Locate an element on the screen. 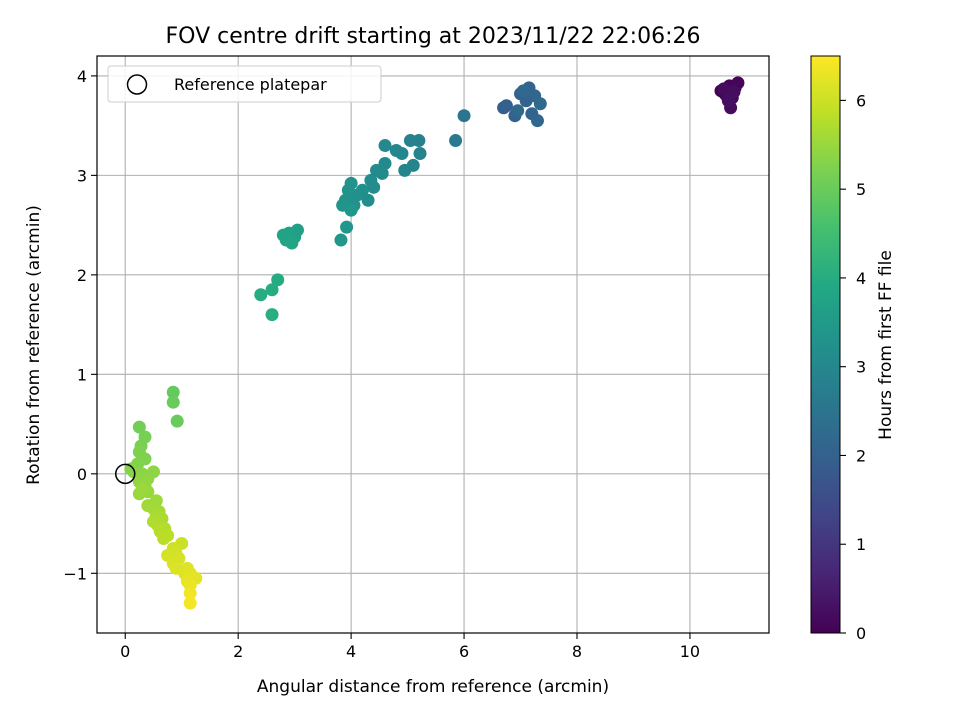  x-tick-label: 8 is located at coordinates (577, 651).